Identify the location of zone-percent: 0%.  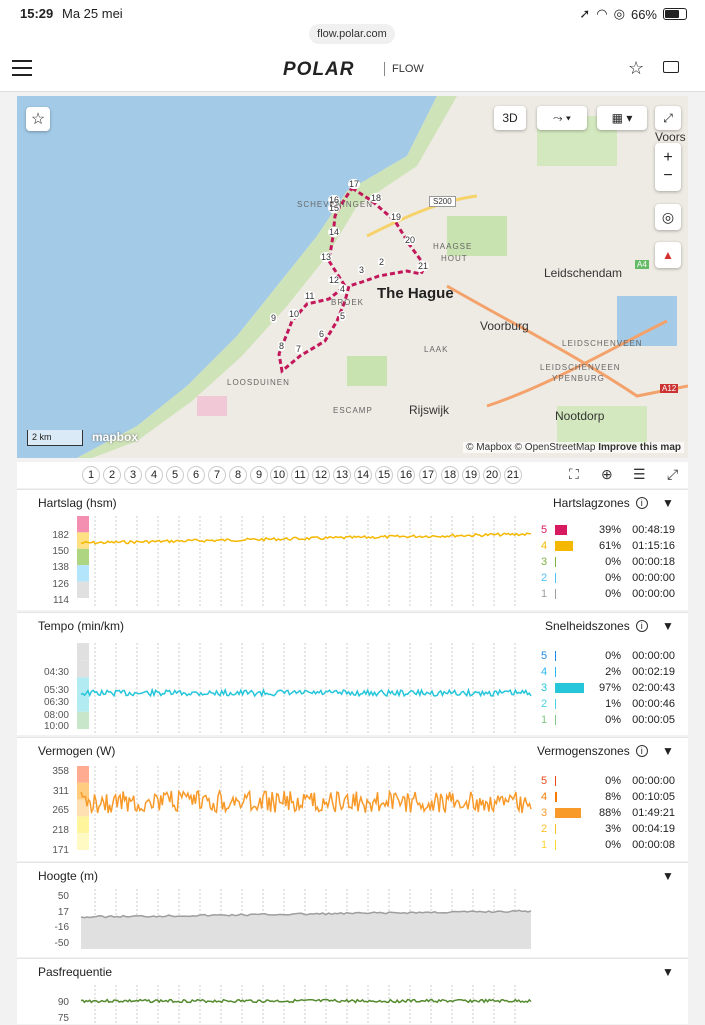
(613, 720).